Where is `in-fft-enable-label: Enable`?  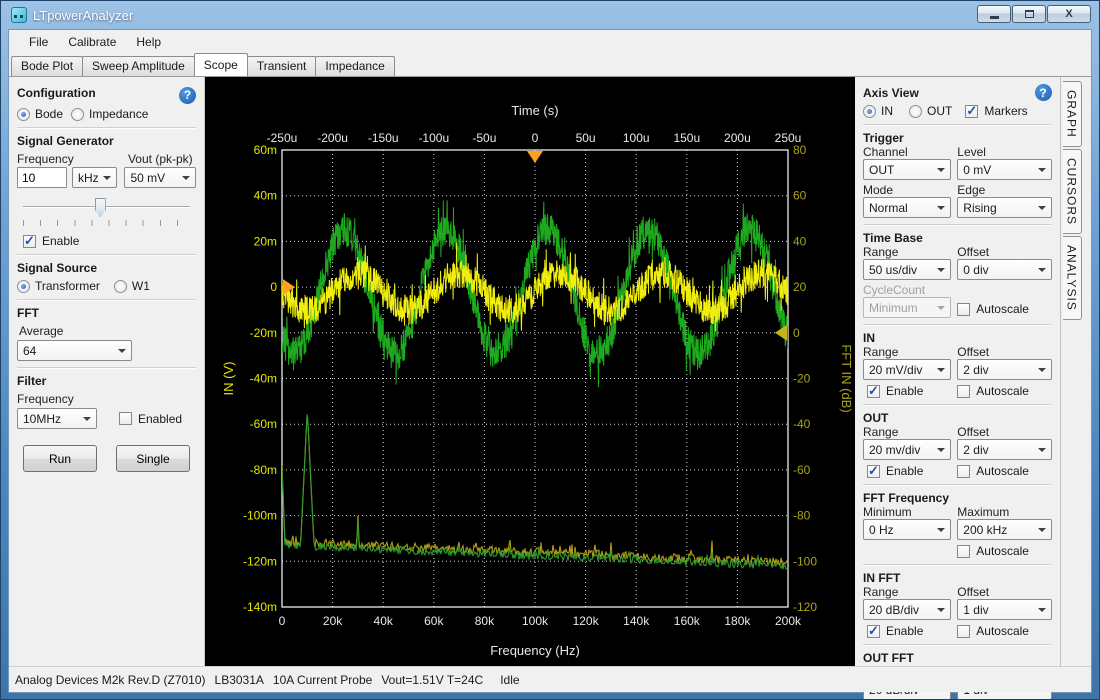 in-fft-enable-label: Enable is located at coordinates (905, 631).